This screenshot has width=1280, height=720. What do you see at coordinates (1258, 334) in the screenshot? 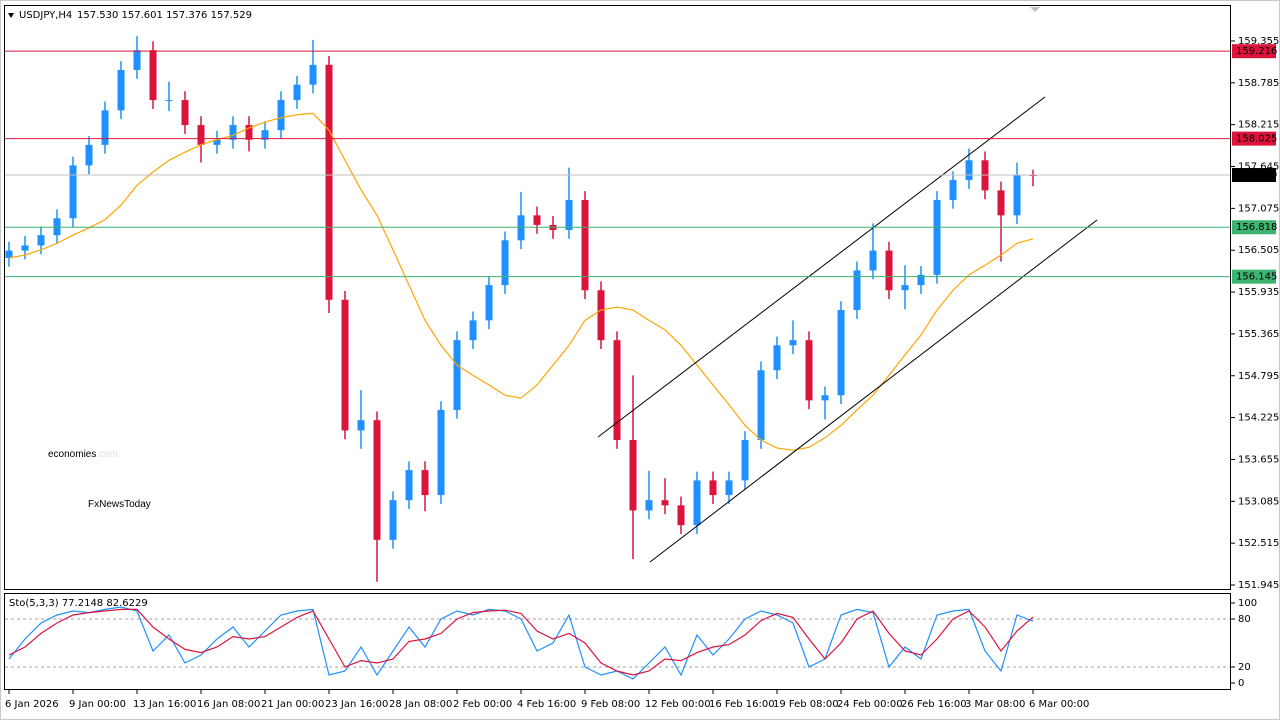
I see `y-tick-label: 155.365` at bounding box center [1258, 334].